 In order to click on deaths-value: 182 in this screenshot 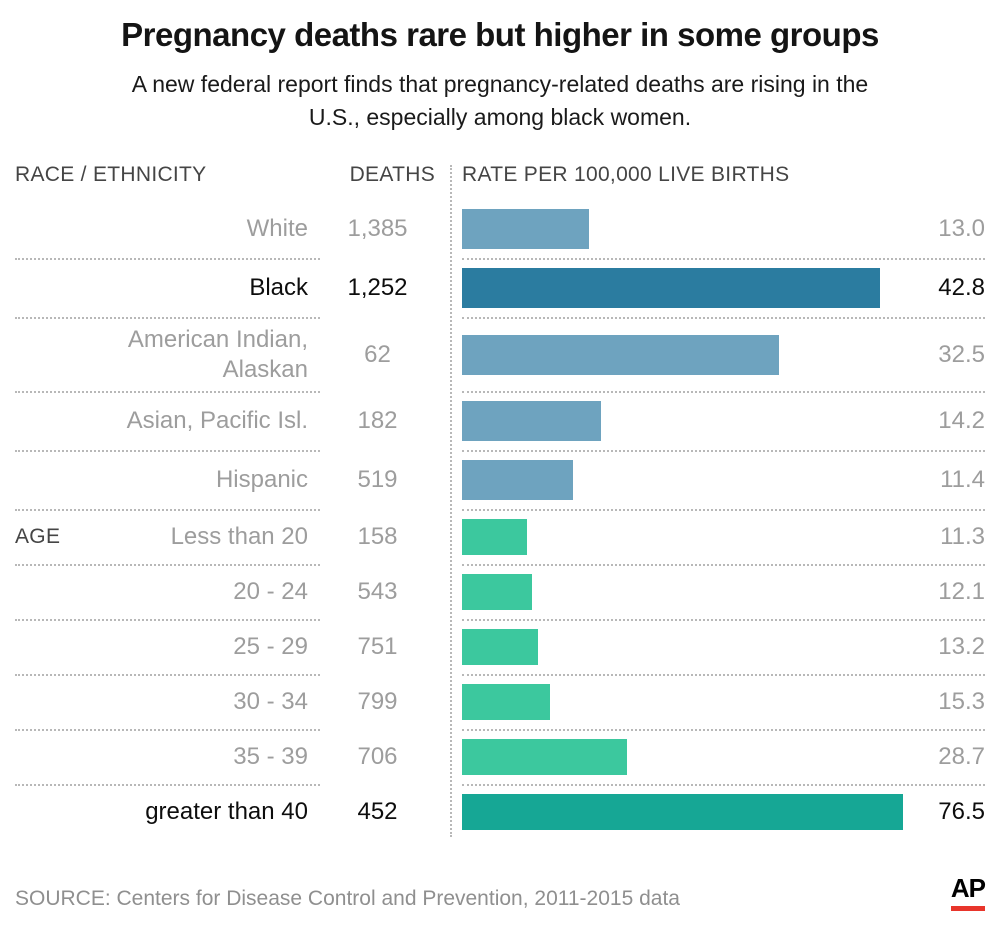, I will do `click(377, 421)`.